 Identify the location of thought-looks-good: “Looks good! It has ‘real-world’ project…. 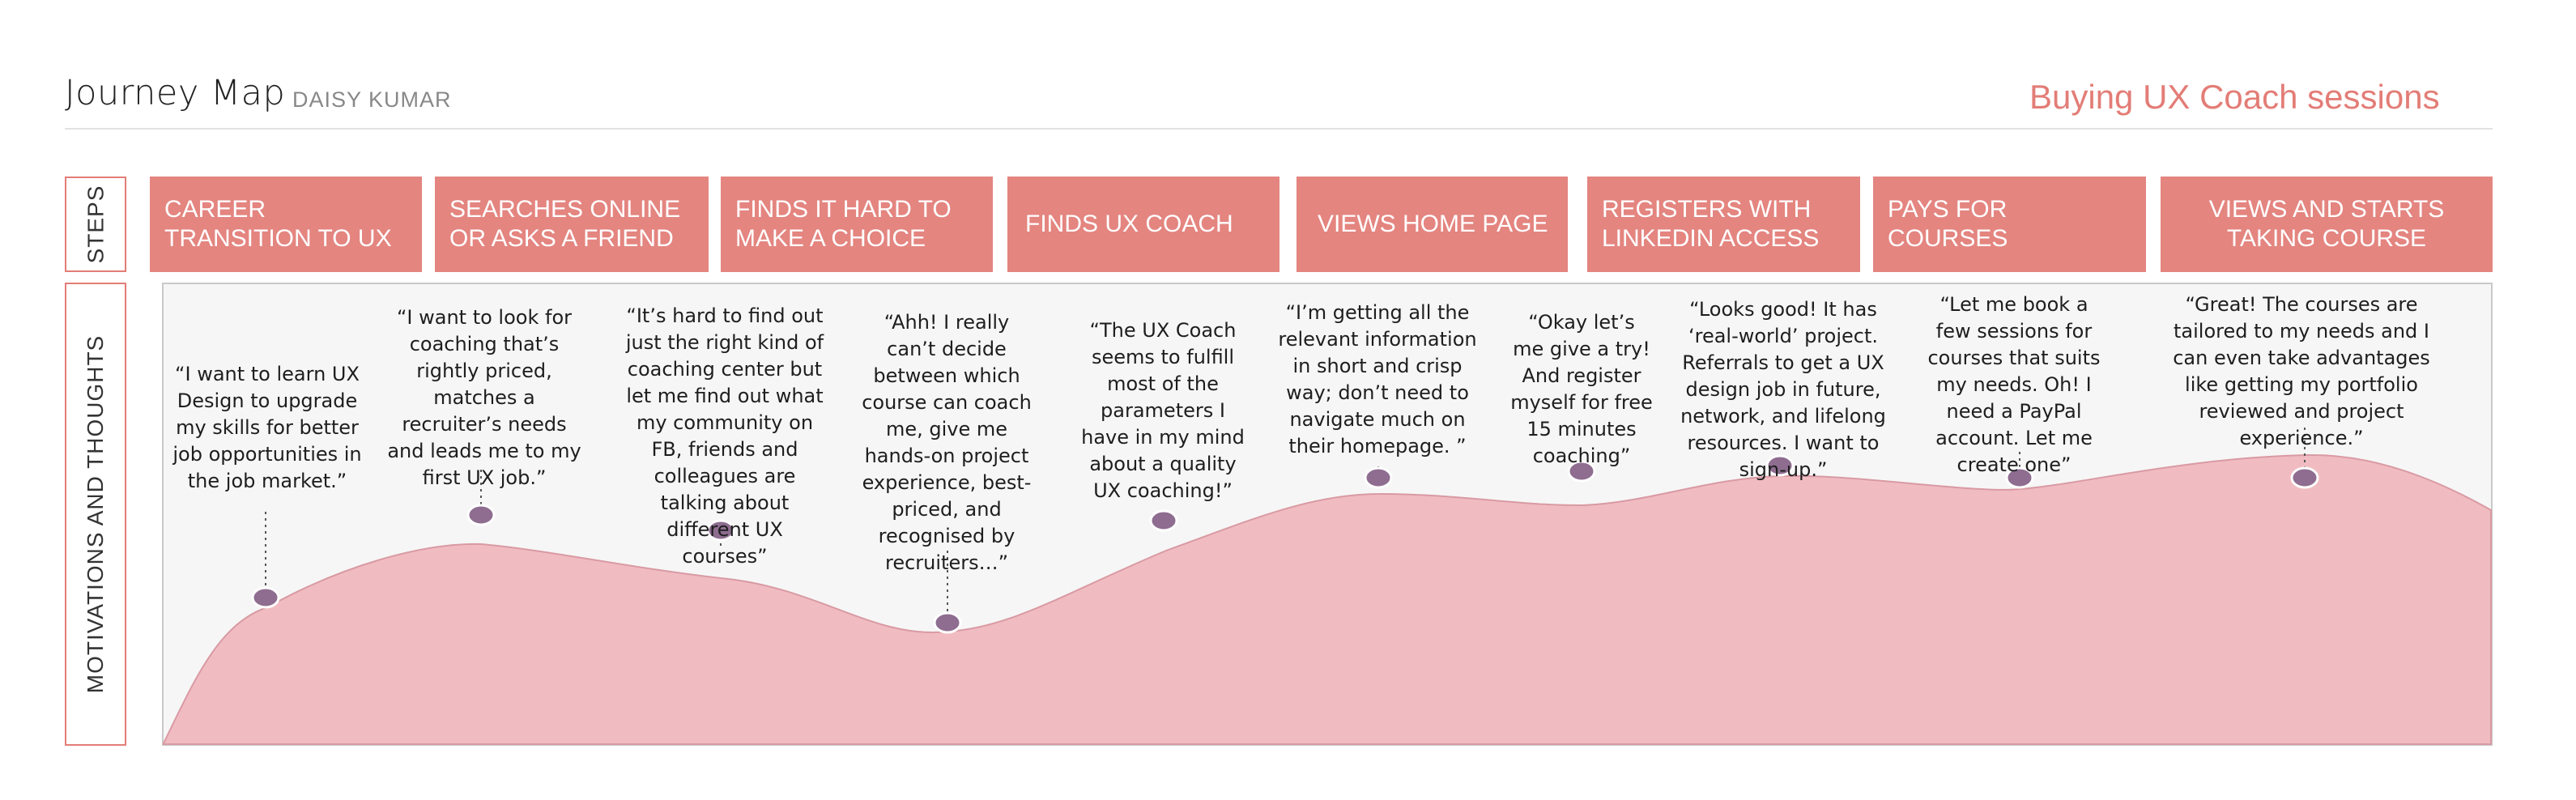
(1783, 389).